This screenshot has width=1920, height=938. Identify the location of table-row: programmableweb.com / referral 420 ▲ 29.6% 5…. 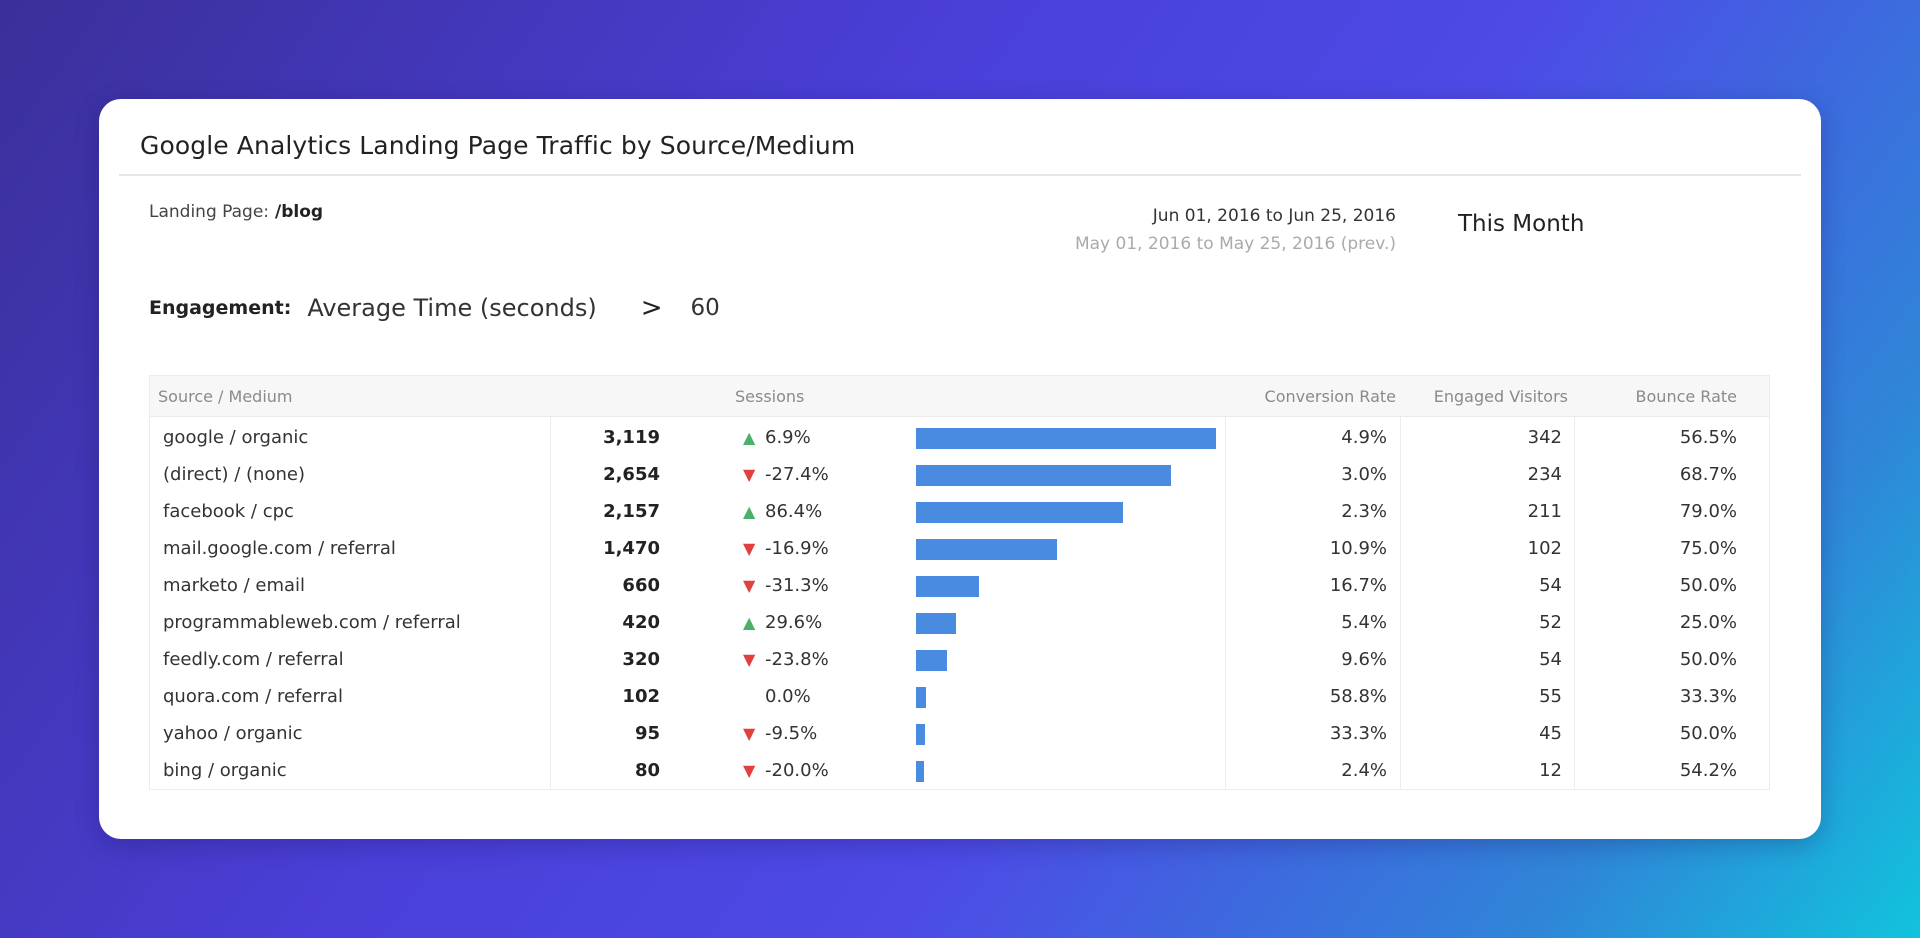
(959, 622).